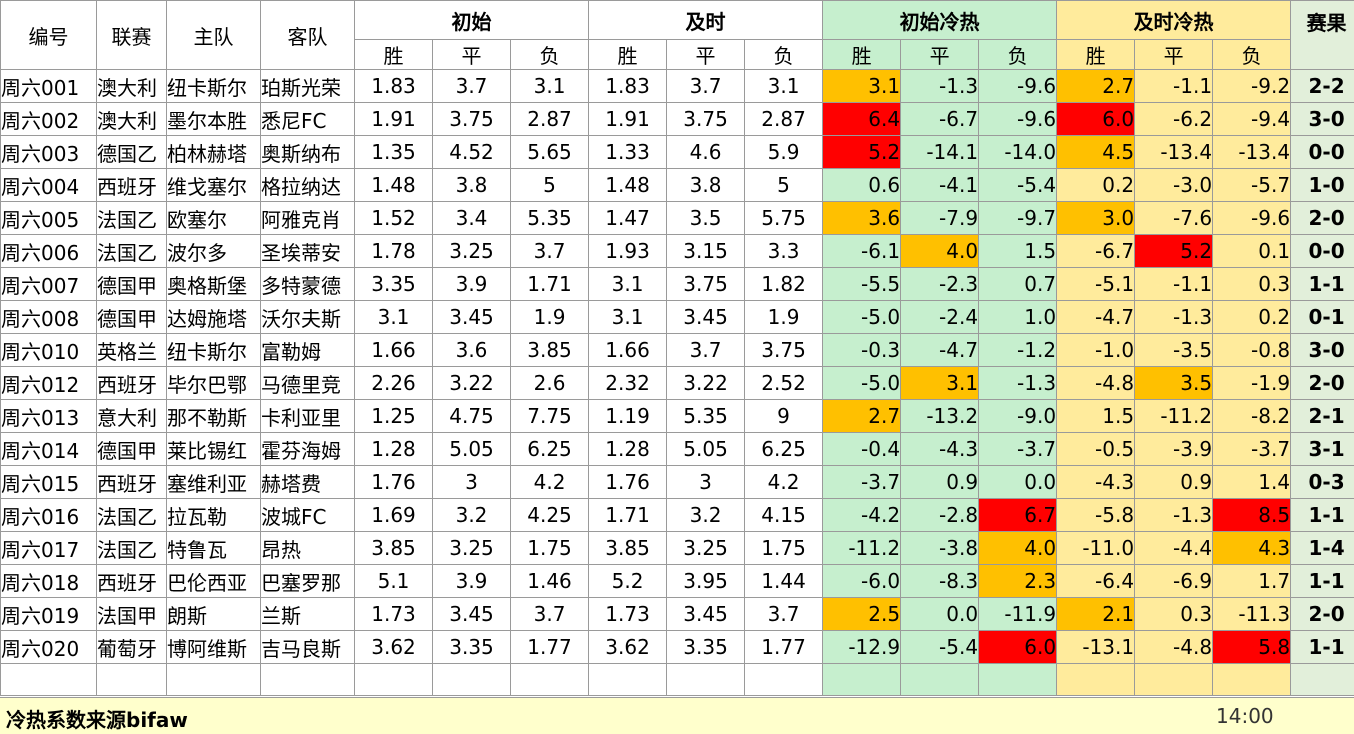  I want to click on live-win-odds: 1.73, so click(628, 614).